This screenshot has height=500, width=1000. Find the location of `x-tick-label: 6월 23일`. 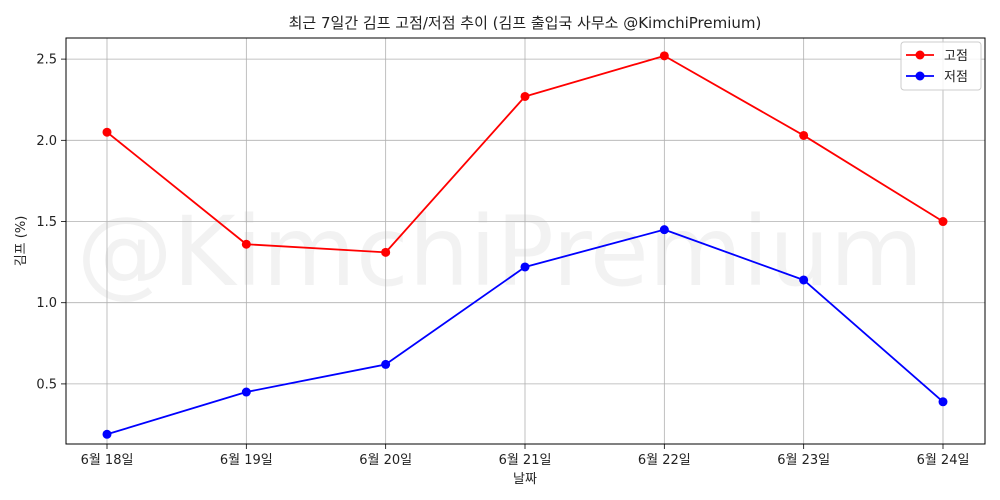

x-tick-label: 6월 23일 is located at coordinates (803, 460).